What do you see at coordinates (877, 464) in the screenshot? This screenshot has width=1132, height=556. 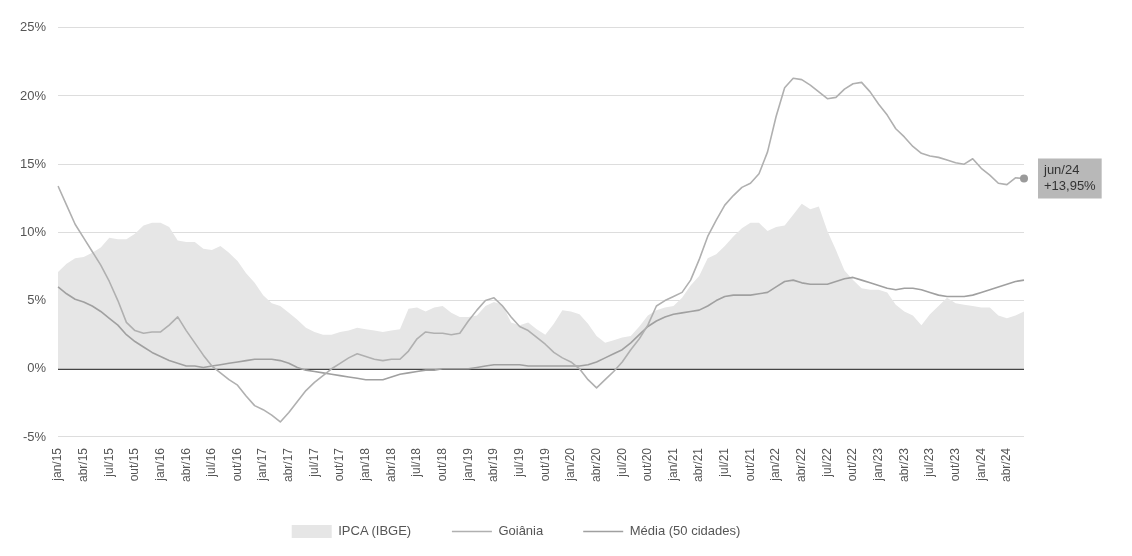 I see `x-tick-label: jan/23` at bounding box center [877, 464].